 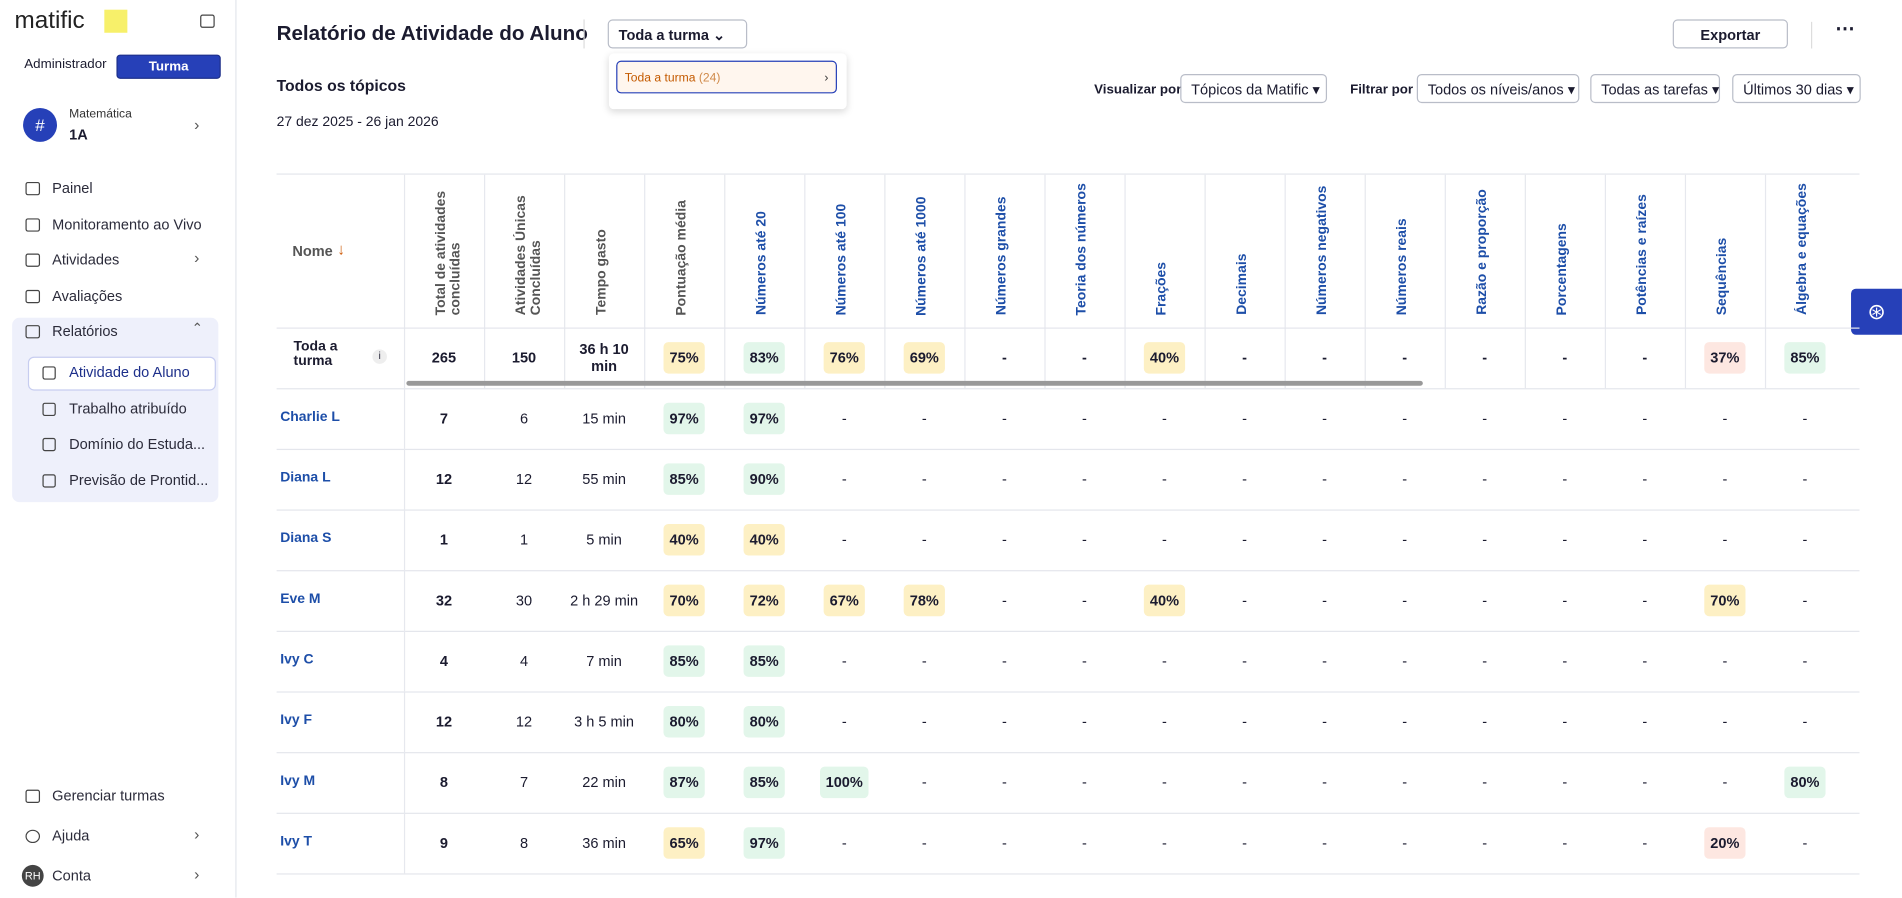 I want to click on accessibility-button: ⊛, so click(x=1876, y=311).